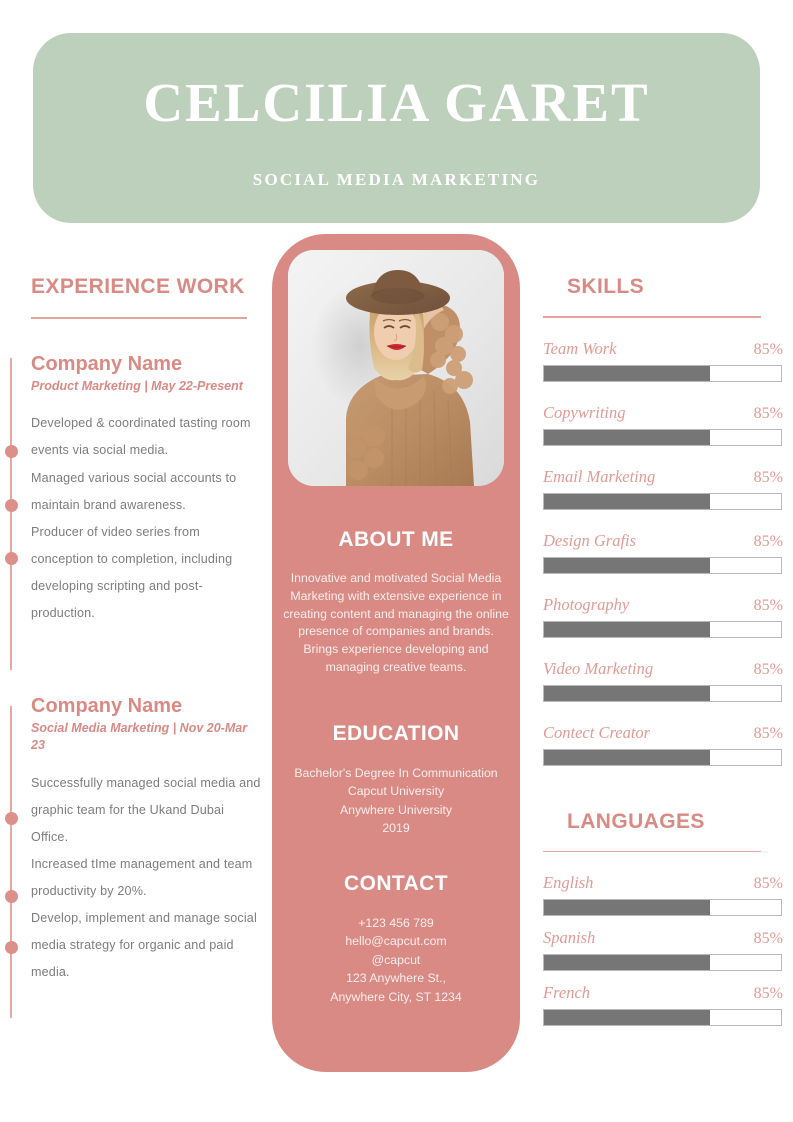 The width and height of the screenshot is (793, 1122). I want to click on language-header: French 85%, so click(663, 993).